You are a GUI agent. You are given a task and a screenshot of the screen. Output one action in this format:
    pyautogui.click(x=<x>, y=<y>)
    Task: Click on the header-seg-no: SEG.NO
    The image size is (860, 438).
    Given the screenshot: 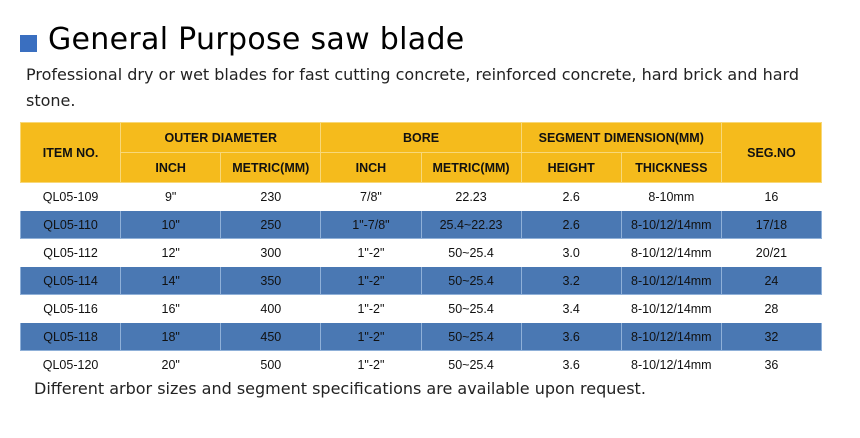 What is the action you would take?
    pyautogui.click(x=771, y=152)
    